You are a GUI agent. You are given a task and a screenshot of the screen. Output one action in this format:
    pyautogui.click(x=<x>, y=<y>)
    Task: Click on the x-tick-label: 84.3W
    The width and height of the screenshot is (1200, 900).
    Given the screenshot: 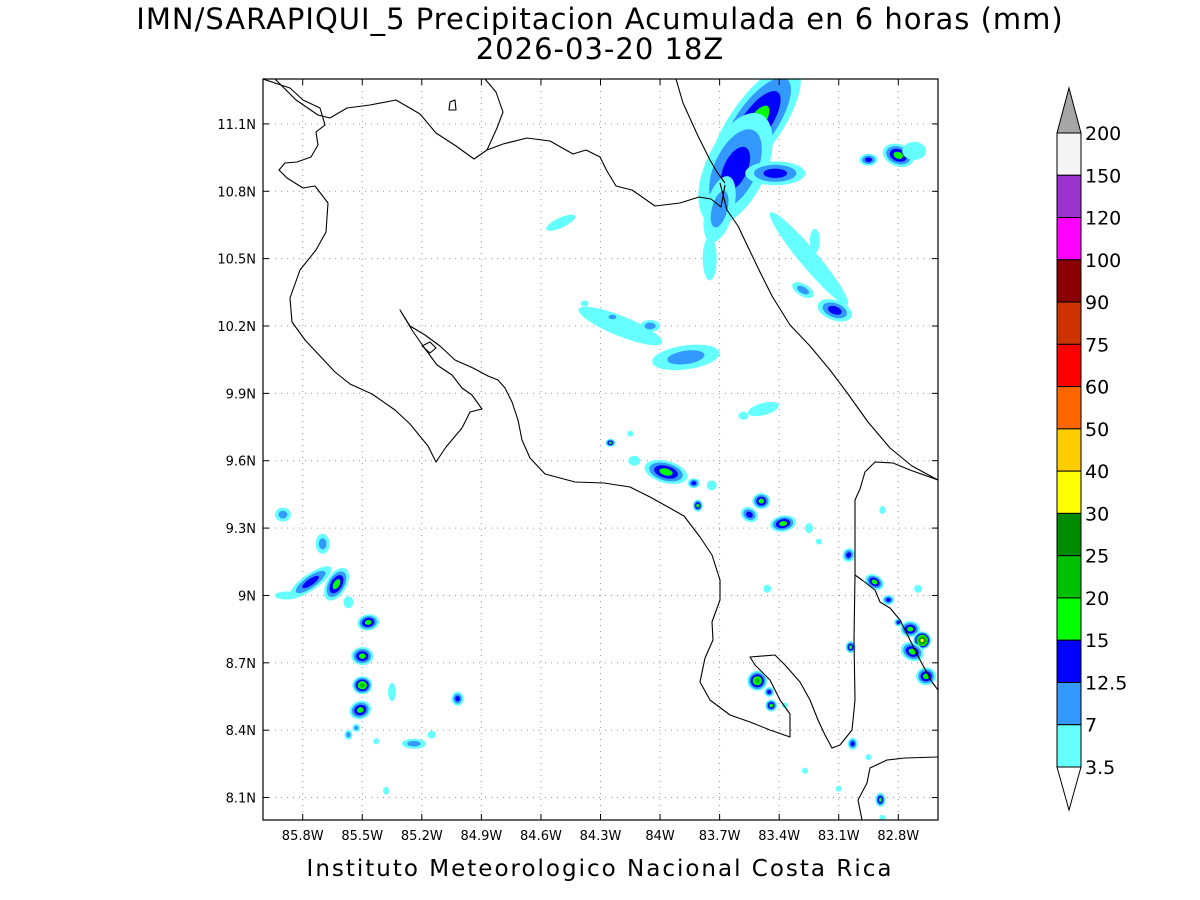 What is the action you would take?
    pyautogui.click(x=601, y=836)
    